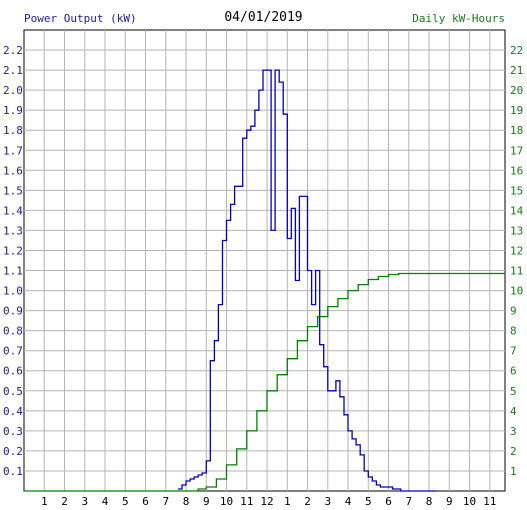 The width and height of the screenshot is (527, 510). What do you see at coordinates (13, 90) in the screenshot?
I see `left-y-tick-label: 2.0` at bounding box center [13, 90].